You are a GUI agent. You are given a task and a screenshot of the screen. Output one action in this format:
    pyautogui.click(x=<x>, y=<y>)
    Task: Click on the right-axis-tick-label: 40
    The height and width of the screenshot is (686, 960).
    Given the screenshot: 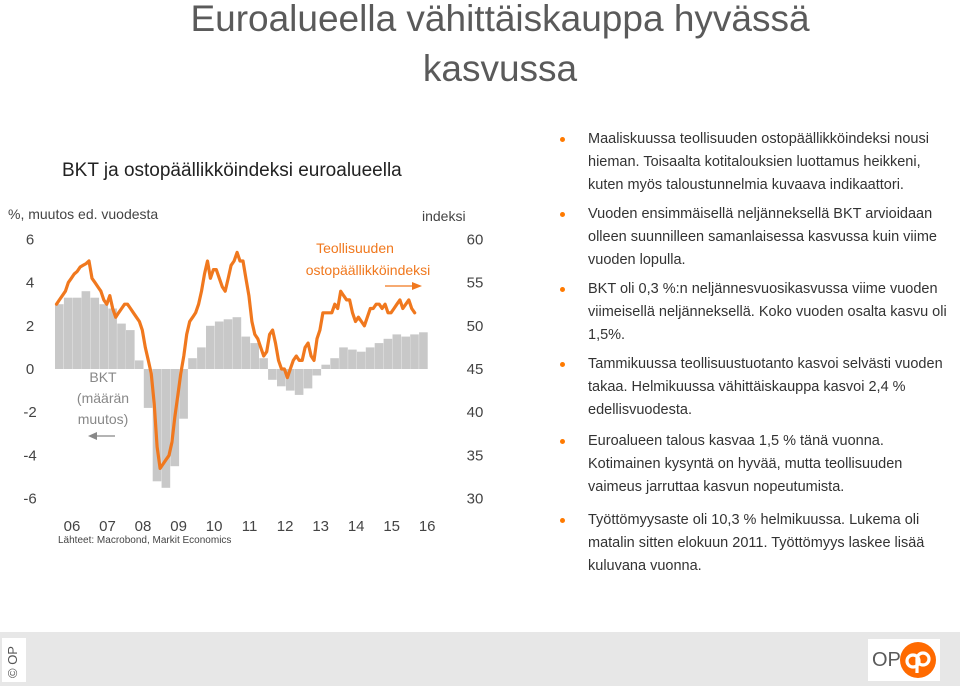 What is the action you would take?
    pyautogui.click(x=475, y=412)
    